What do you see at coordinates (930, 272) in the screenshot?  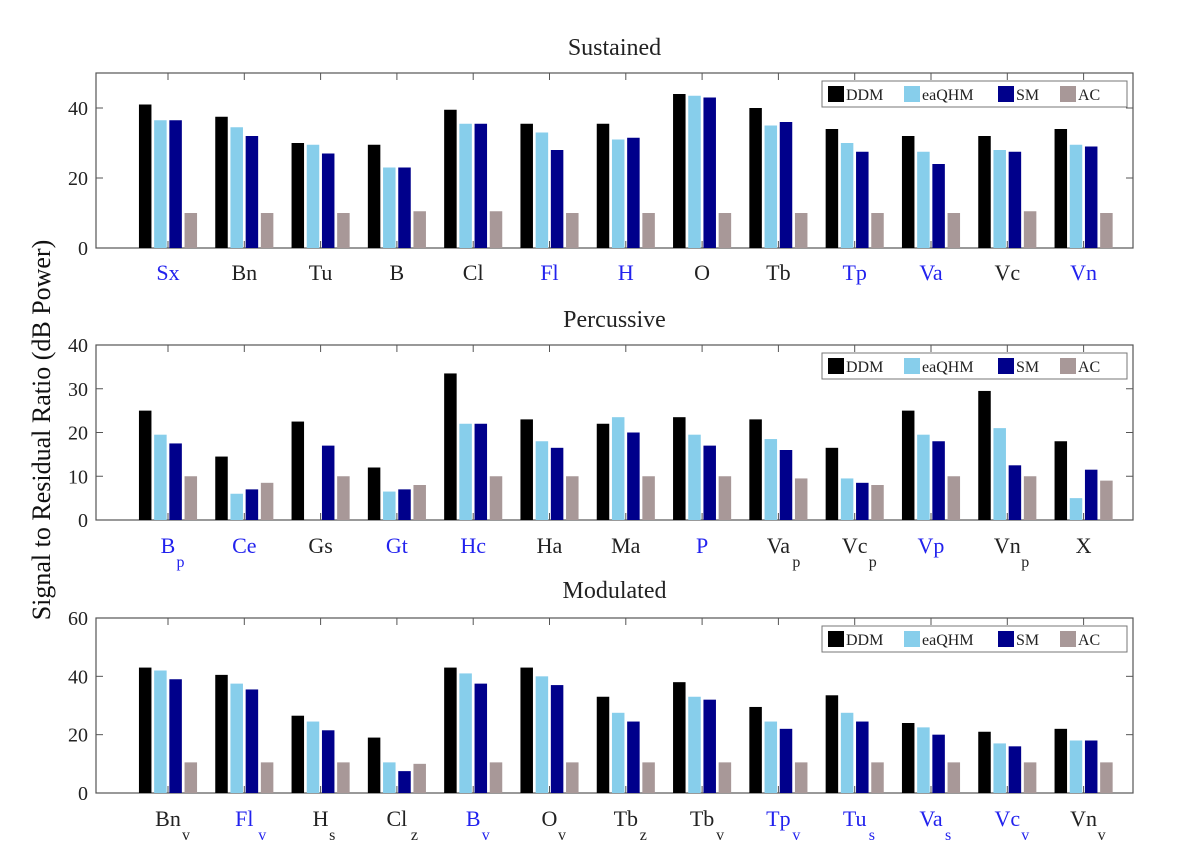 I see `x-tick-label: Va` at bounding box center [930, 272].